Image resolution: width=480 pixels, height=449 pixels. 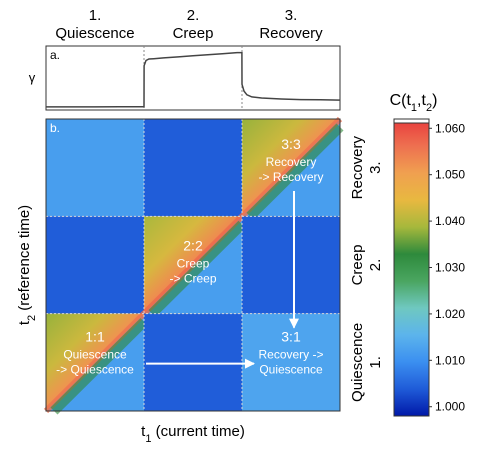 What do you see at coordinates (95, 337) in the screenshot?
I see `block-annotation-id: 1:1` at bounding box center [95, 337].